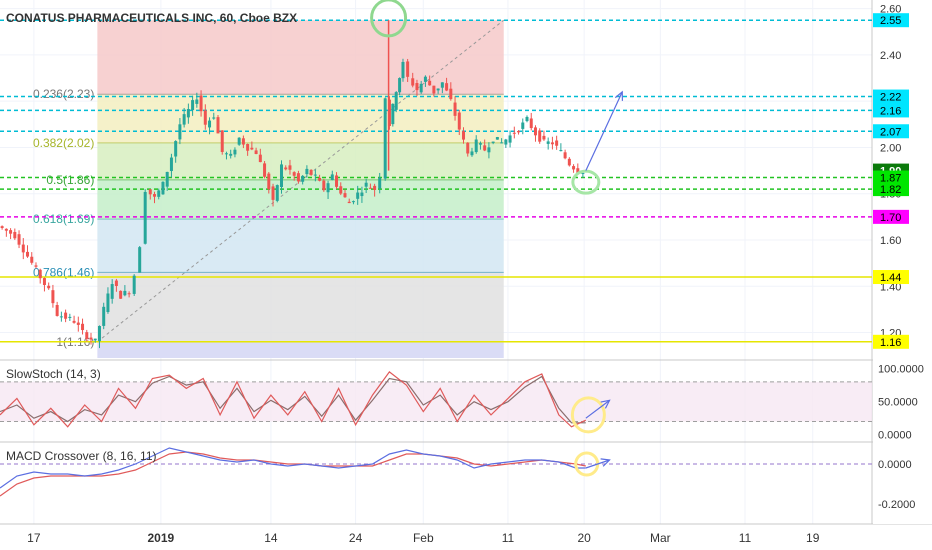 The height and width of the screenshot is (550, 932). What do you see at coordinates (605, 462) in the screenshot?
I see `trend-arrow-head` at bounding box center [605, 462].